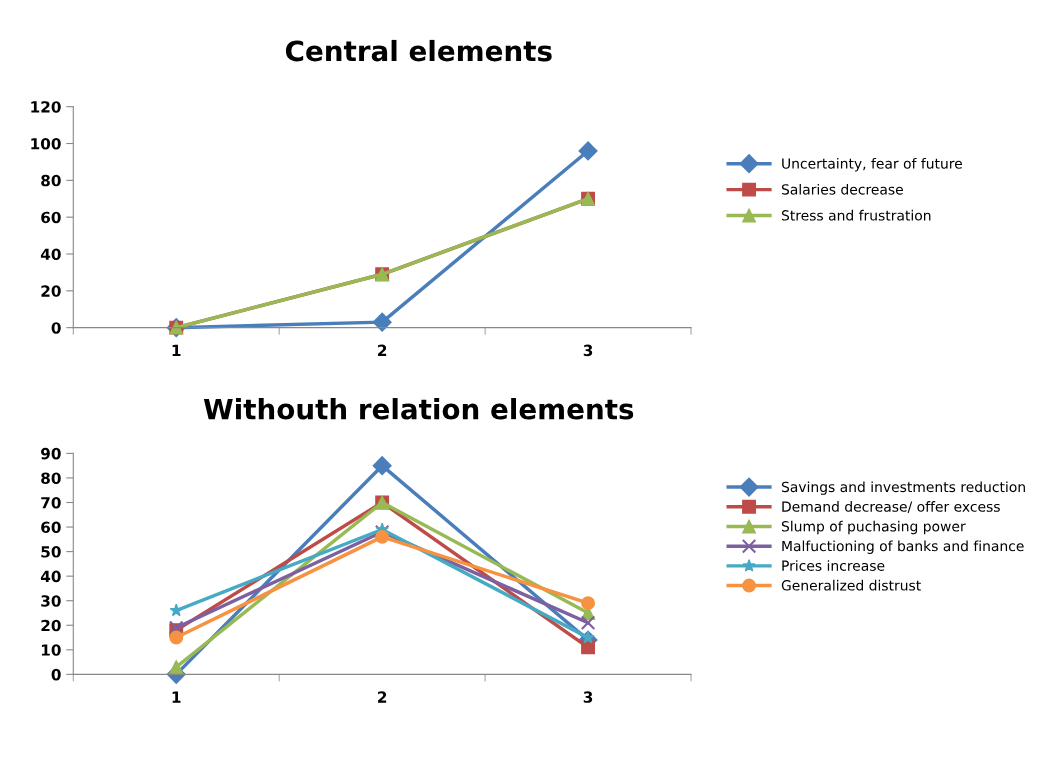 Image resolution: width=1047 pixels, height=762 pixels. Describe the element at coordinates (903, 547) in the screenshot. I see `legend-label: Malfuctioning of banks and finance` at that location.